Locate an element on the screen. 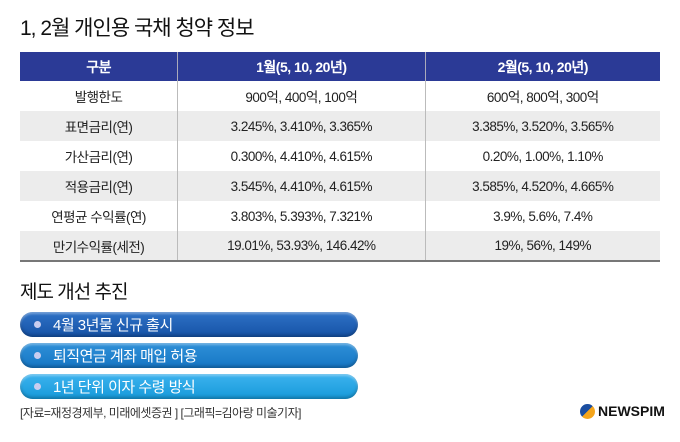 The width and height of the screenshot is (680, 442). january-value: 900억, 400억, 100억 is located at coordinates (301, 96).